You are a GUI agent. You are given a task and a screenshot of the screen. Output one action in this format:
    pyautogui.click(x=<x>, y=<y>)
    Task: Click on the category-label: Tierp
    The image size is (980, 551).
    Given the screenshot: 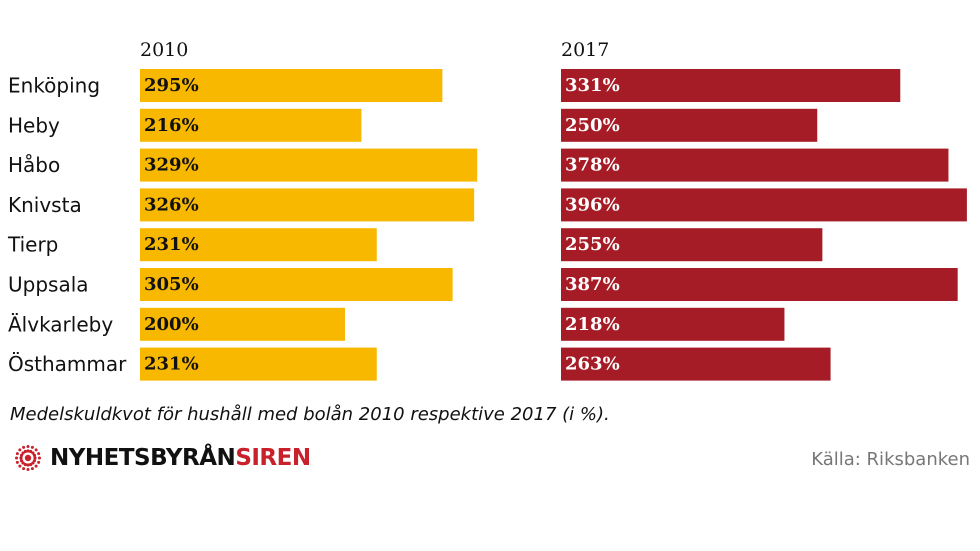 What is the action you would take?
    pyautogui.click(x=32, y=245)
    